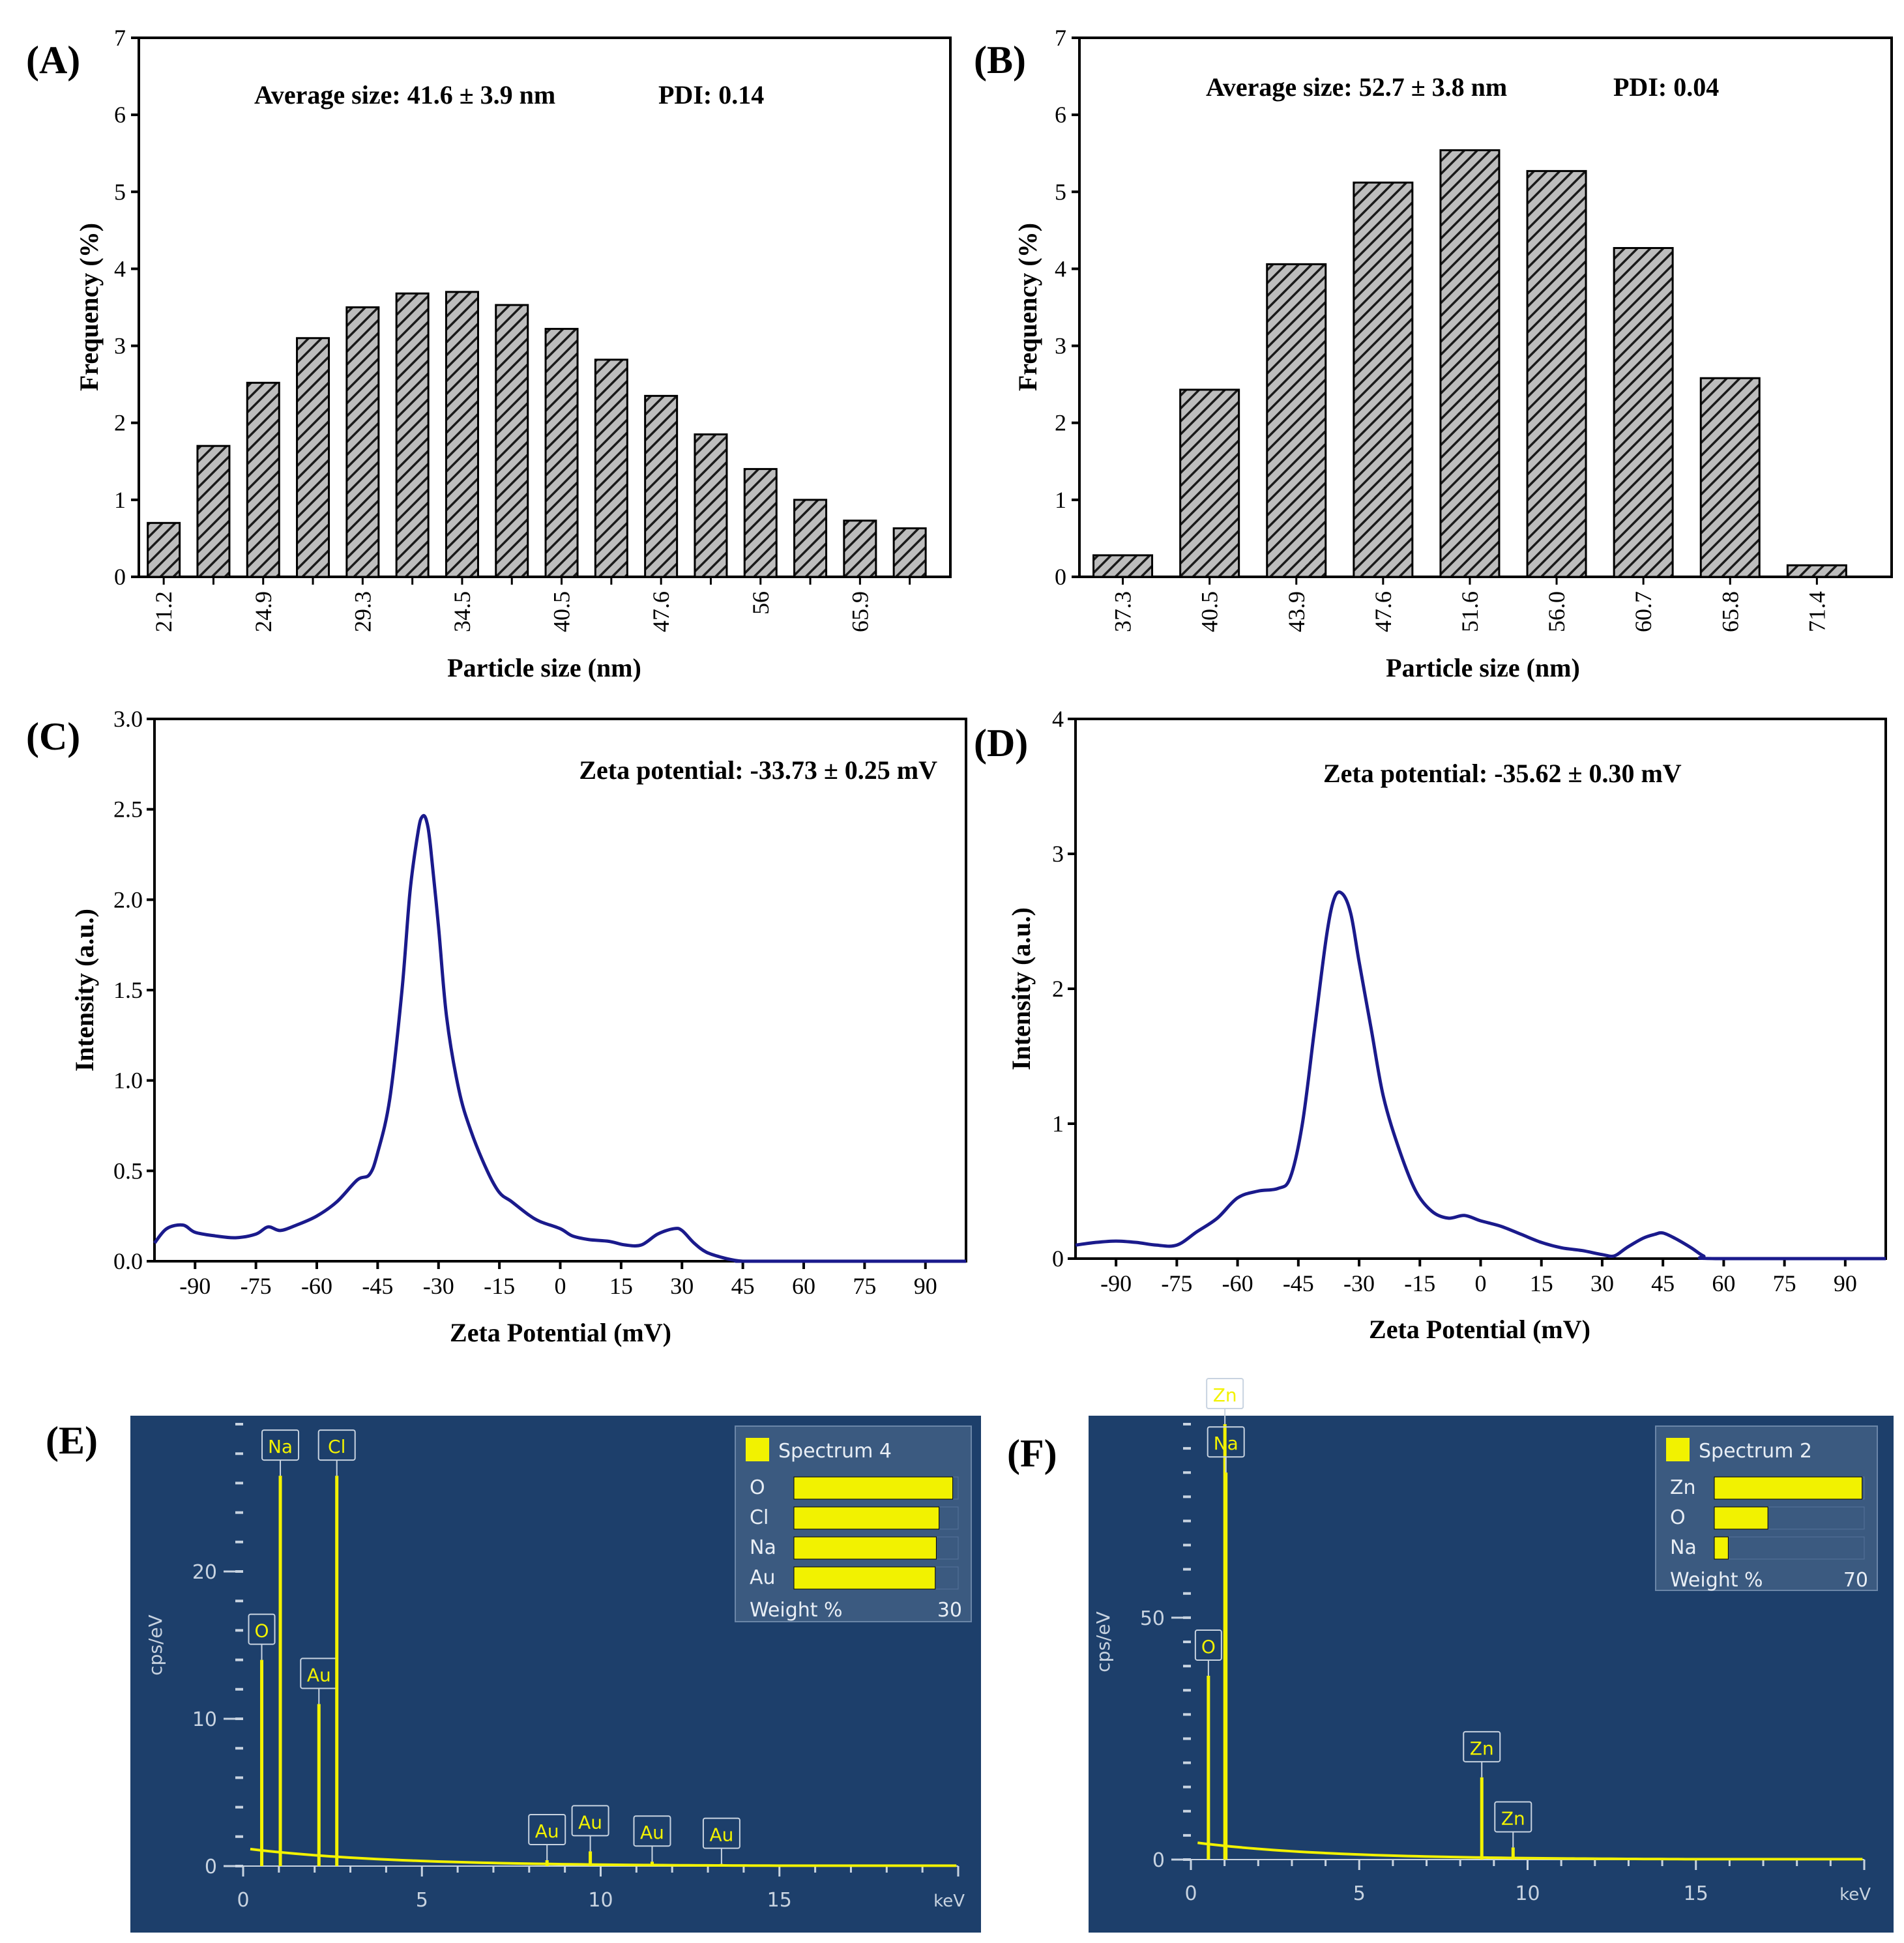 The width and height of the screenshot is (1904, 1943). What do you see at coordinates (127, 307) in the screenshot?
I see `y-ticks-a: 0 1 2 3 4 5 6 7` at bounding box center [127, 307].